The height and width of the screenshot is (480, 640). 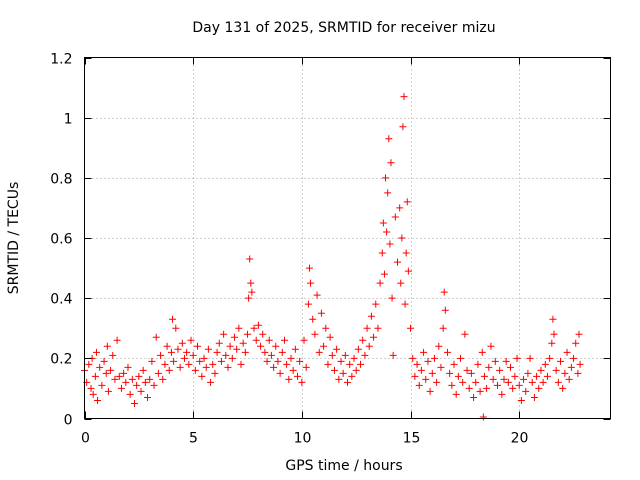 What do you see at coordinates (343, 466) in the screenshot?
I see `x-axis-label: GPS time / hours` at bounding box center [343, 466].